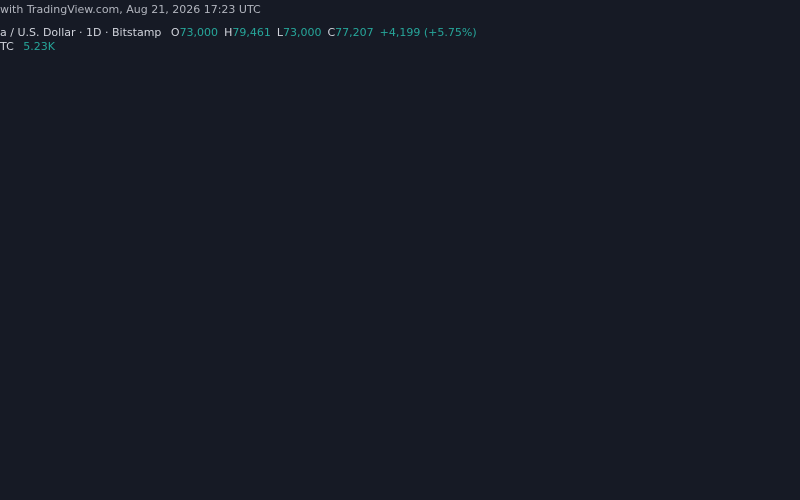 Image resolution: width=800 pixels, height=500 pixels. Describe the element at coordinates (199, 32) in the screenshot. I see `ohlc-value: 73,000` at that location.